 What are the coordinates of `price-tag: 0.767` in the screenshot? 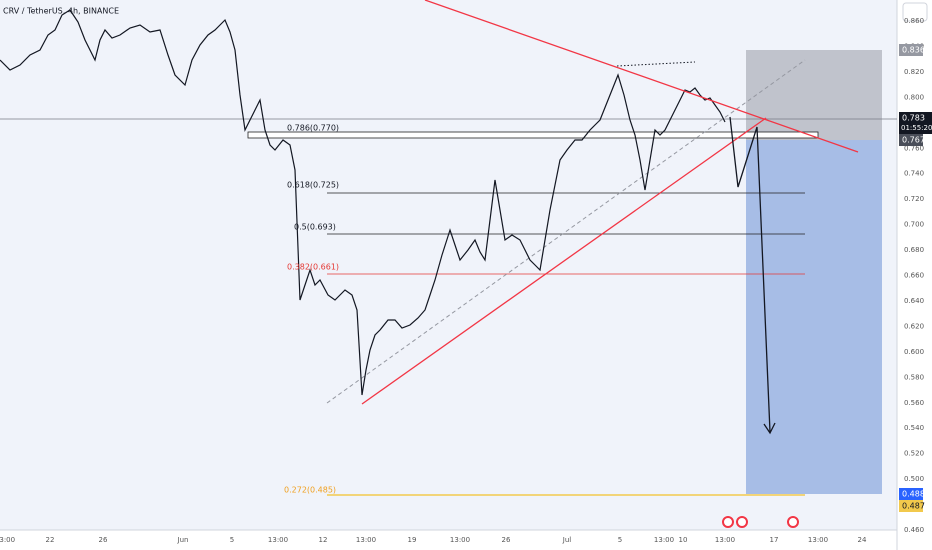 It's located at (913, 140).